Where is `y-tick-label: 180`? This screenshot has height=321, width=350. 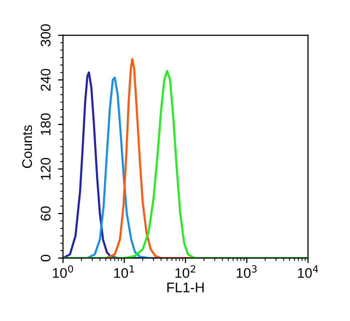
y-tick-label: 180 is located at coordinates (45, 124).